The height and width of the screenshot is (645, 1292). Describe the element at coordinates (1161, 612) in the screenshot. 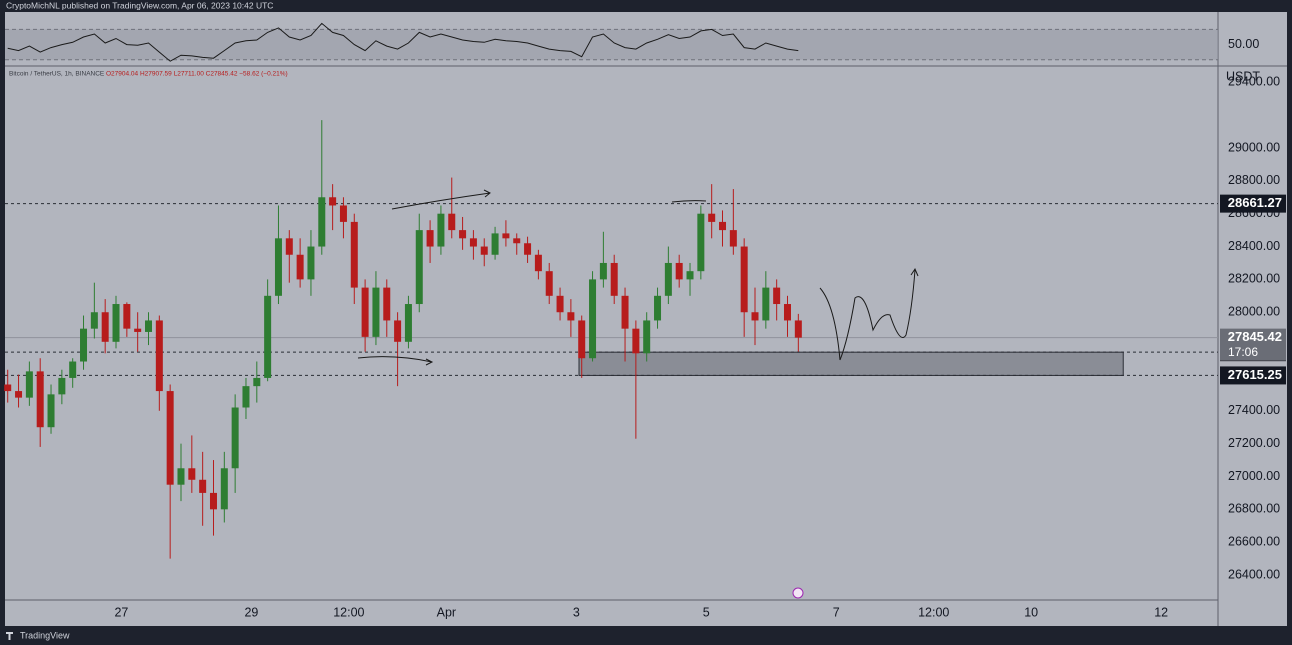

I see `x-tick-label: 12` at that location.